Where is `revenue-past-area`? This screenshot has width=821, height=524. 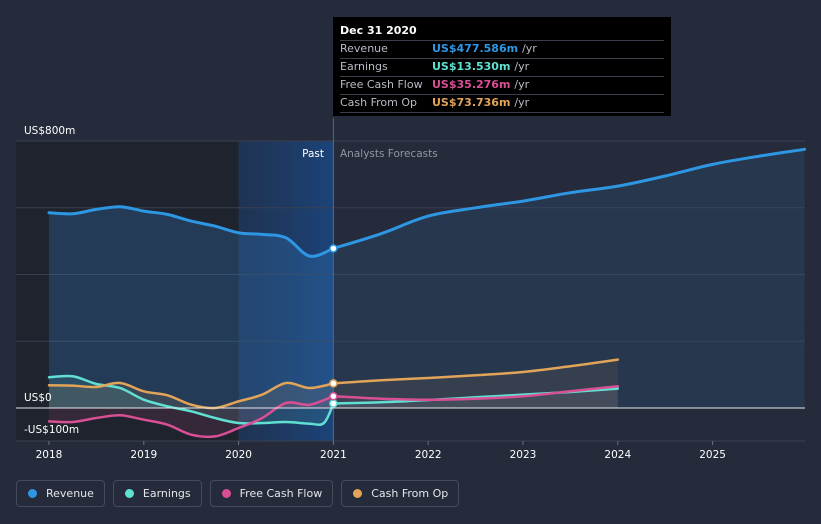
revenue-past-area is located at coordinates (191, 307).